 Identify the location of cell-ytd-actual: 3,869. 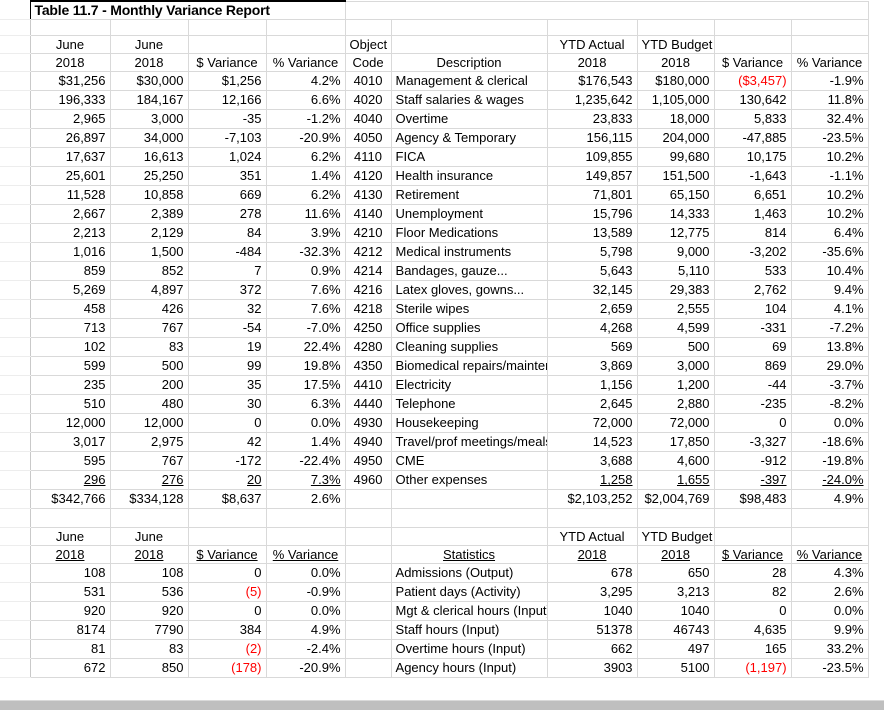
(592, 366).